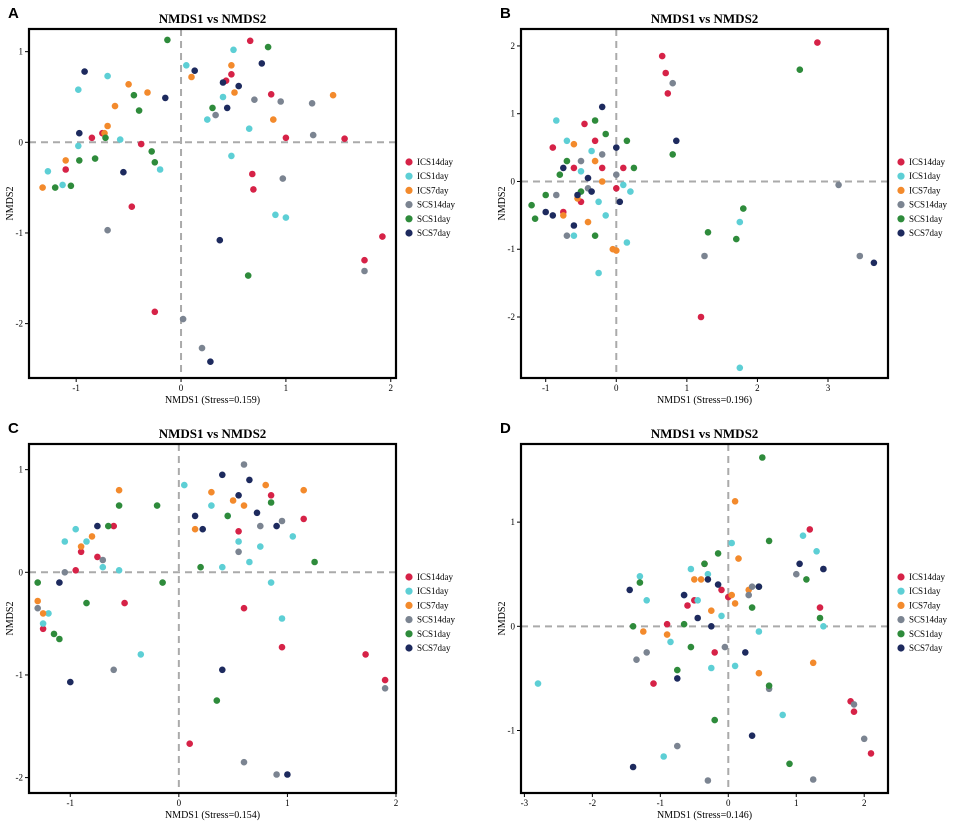 The image size is (957, 823). Describe the element at coordinates (928, 620) in the screenshot. I see `legend-label-scs14day: SCS14day` at that location.